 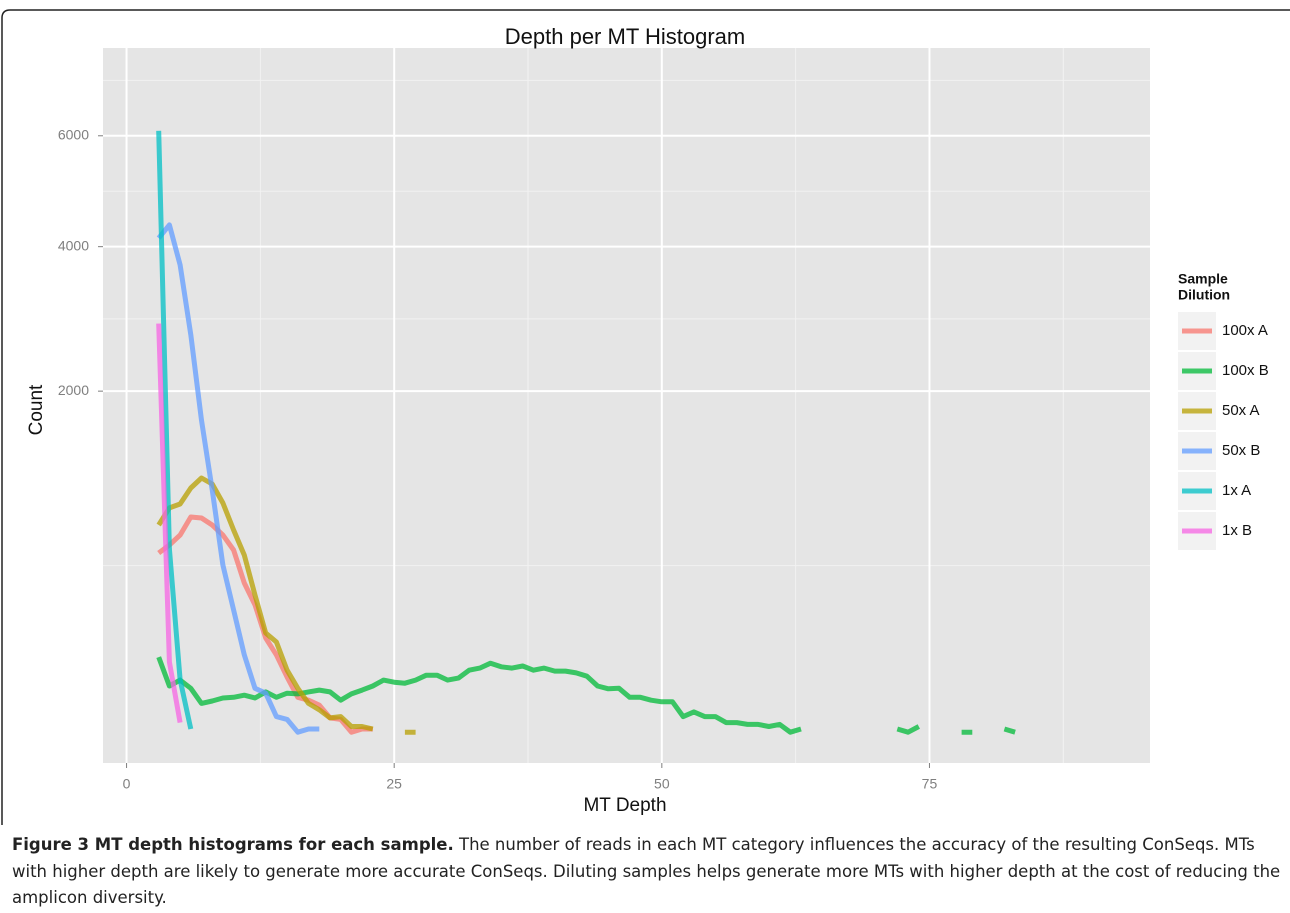 I want to click on legend-label: 1x A, so click(x=1236, y=490).